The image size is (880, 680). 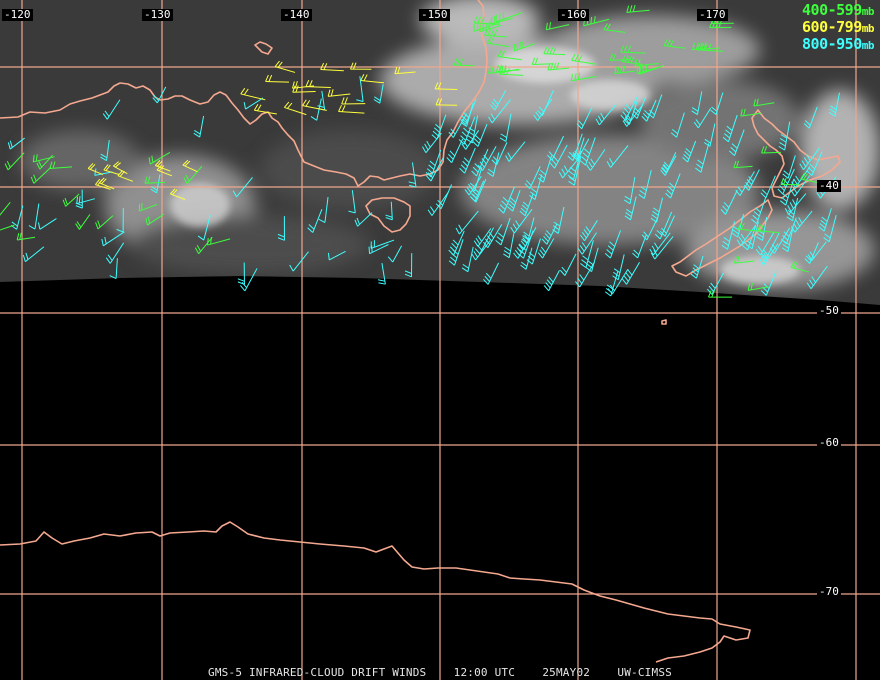 I want to click on longitude-label: -160, so click(x=573, y=14).